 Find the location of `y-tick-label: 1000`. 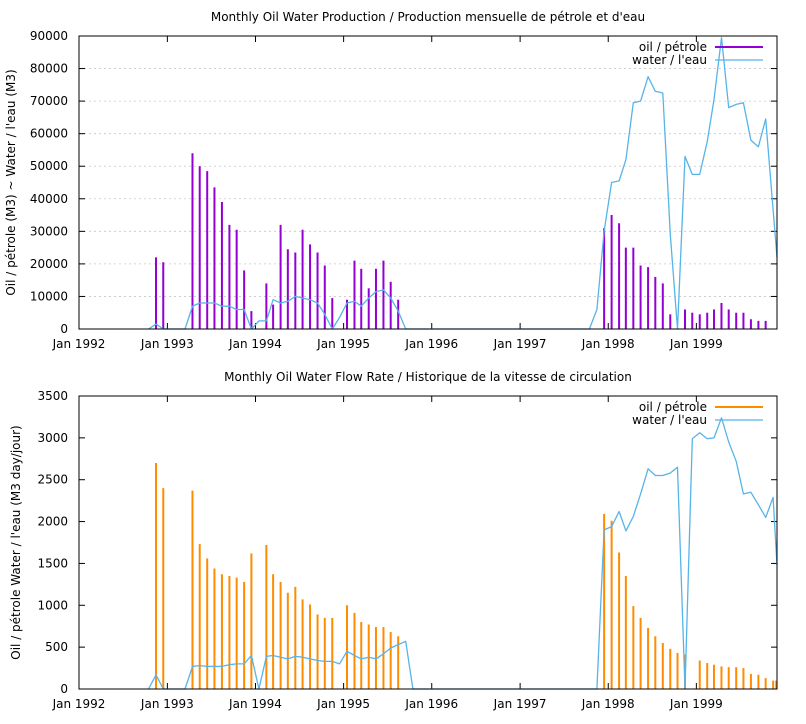

y-tick-label: 1000 is located at coordinates (52, 605).